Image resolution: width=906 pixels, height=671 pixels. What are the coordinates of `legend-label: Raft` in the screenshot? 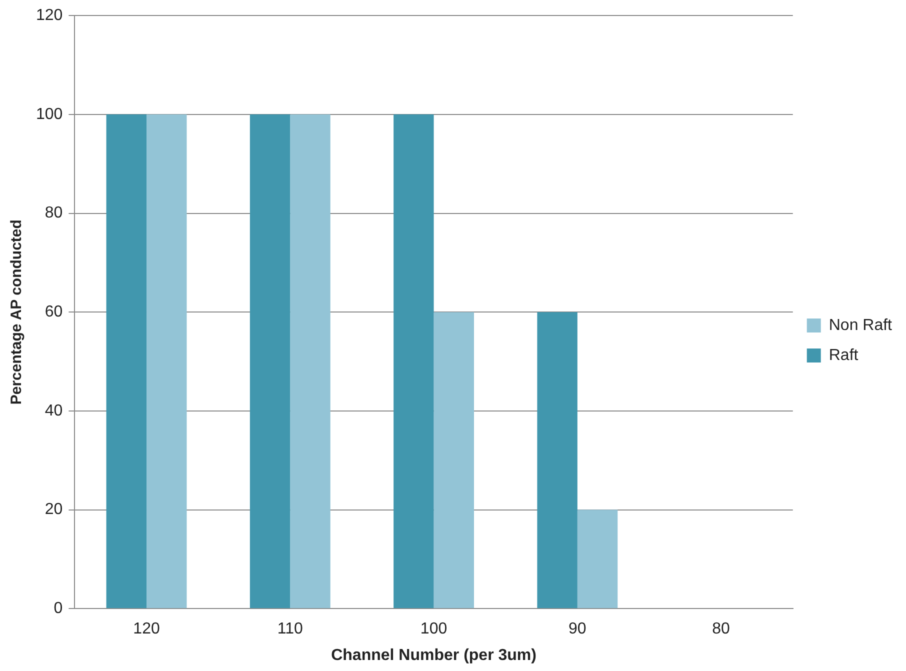 It's located at (843, 355).